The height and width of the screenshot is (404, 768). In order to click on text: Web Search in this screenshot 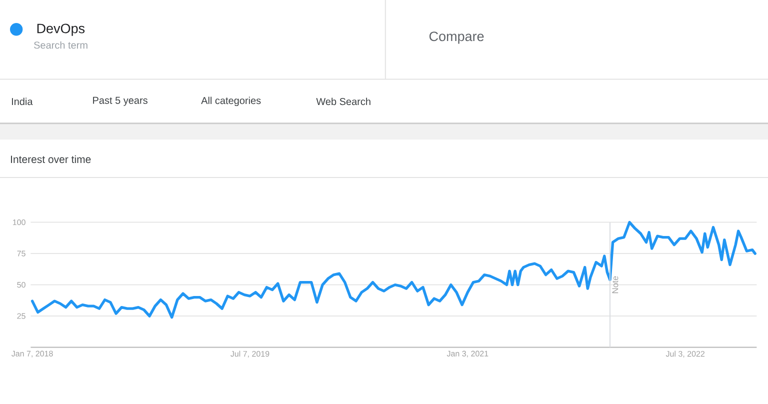, I will do `click(343, 102)`.